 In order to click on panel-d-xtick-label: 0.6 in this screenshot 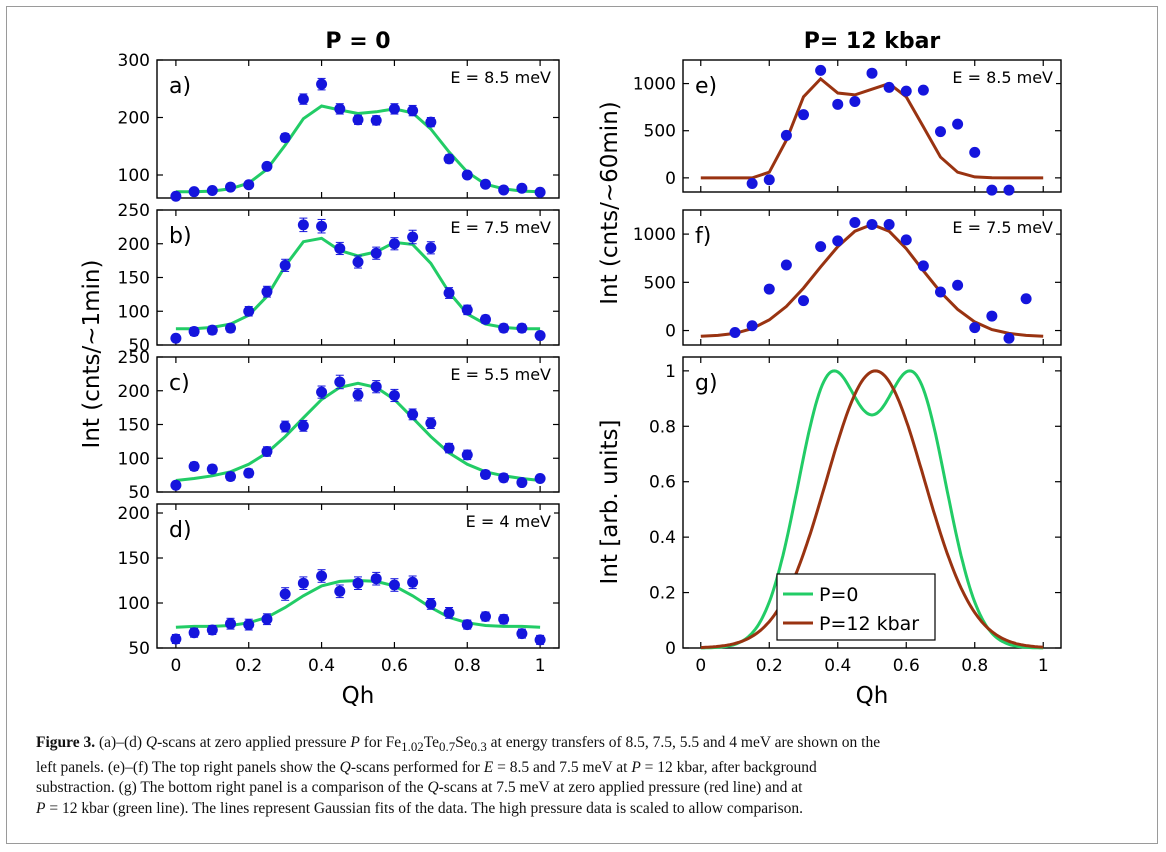, I will do `click(394, 666)`.